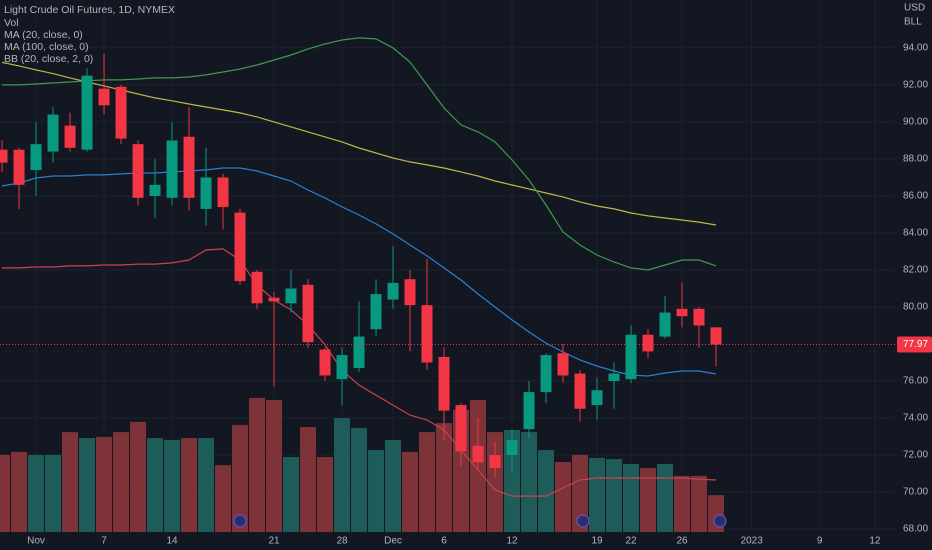 Image resolution: width=932 pixels, height=550 pixels. What do you see at coordinates (915, 418) in the screenshot?
I see `y-tick-label: 74.00` at bounding box center [915, 418].